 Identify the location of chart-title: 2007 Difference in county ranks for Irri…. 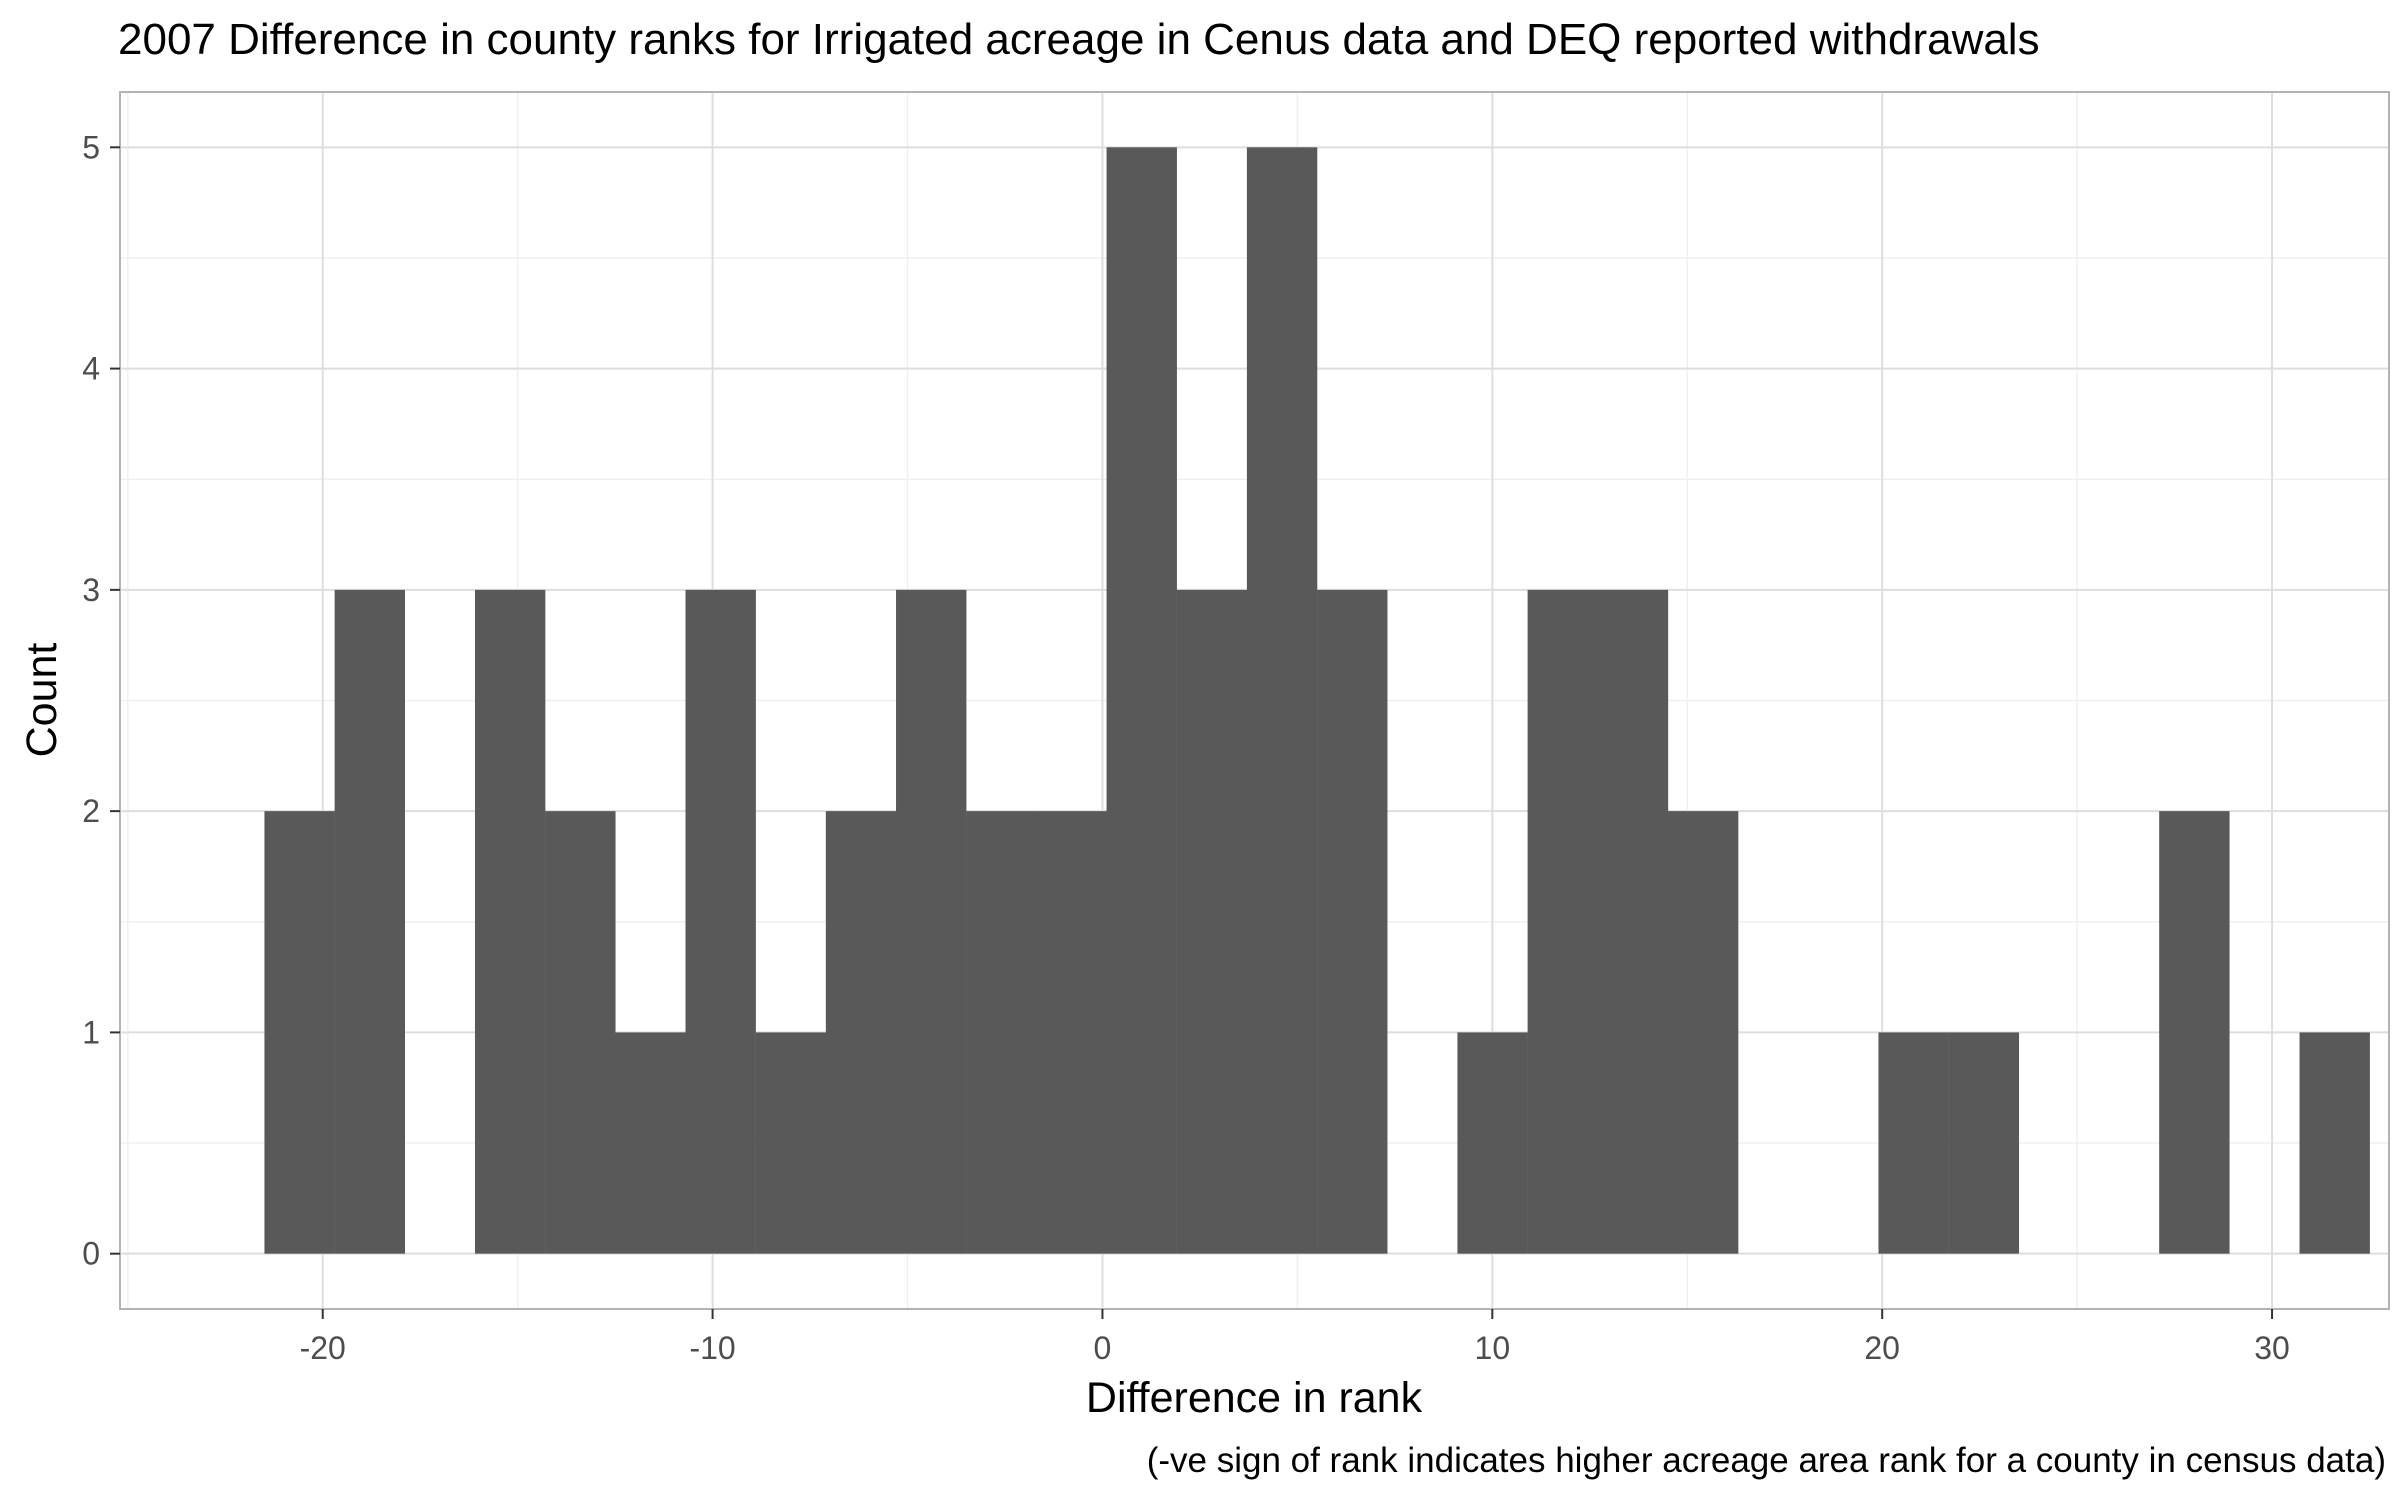
(1079, 39).